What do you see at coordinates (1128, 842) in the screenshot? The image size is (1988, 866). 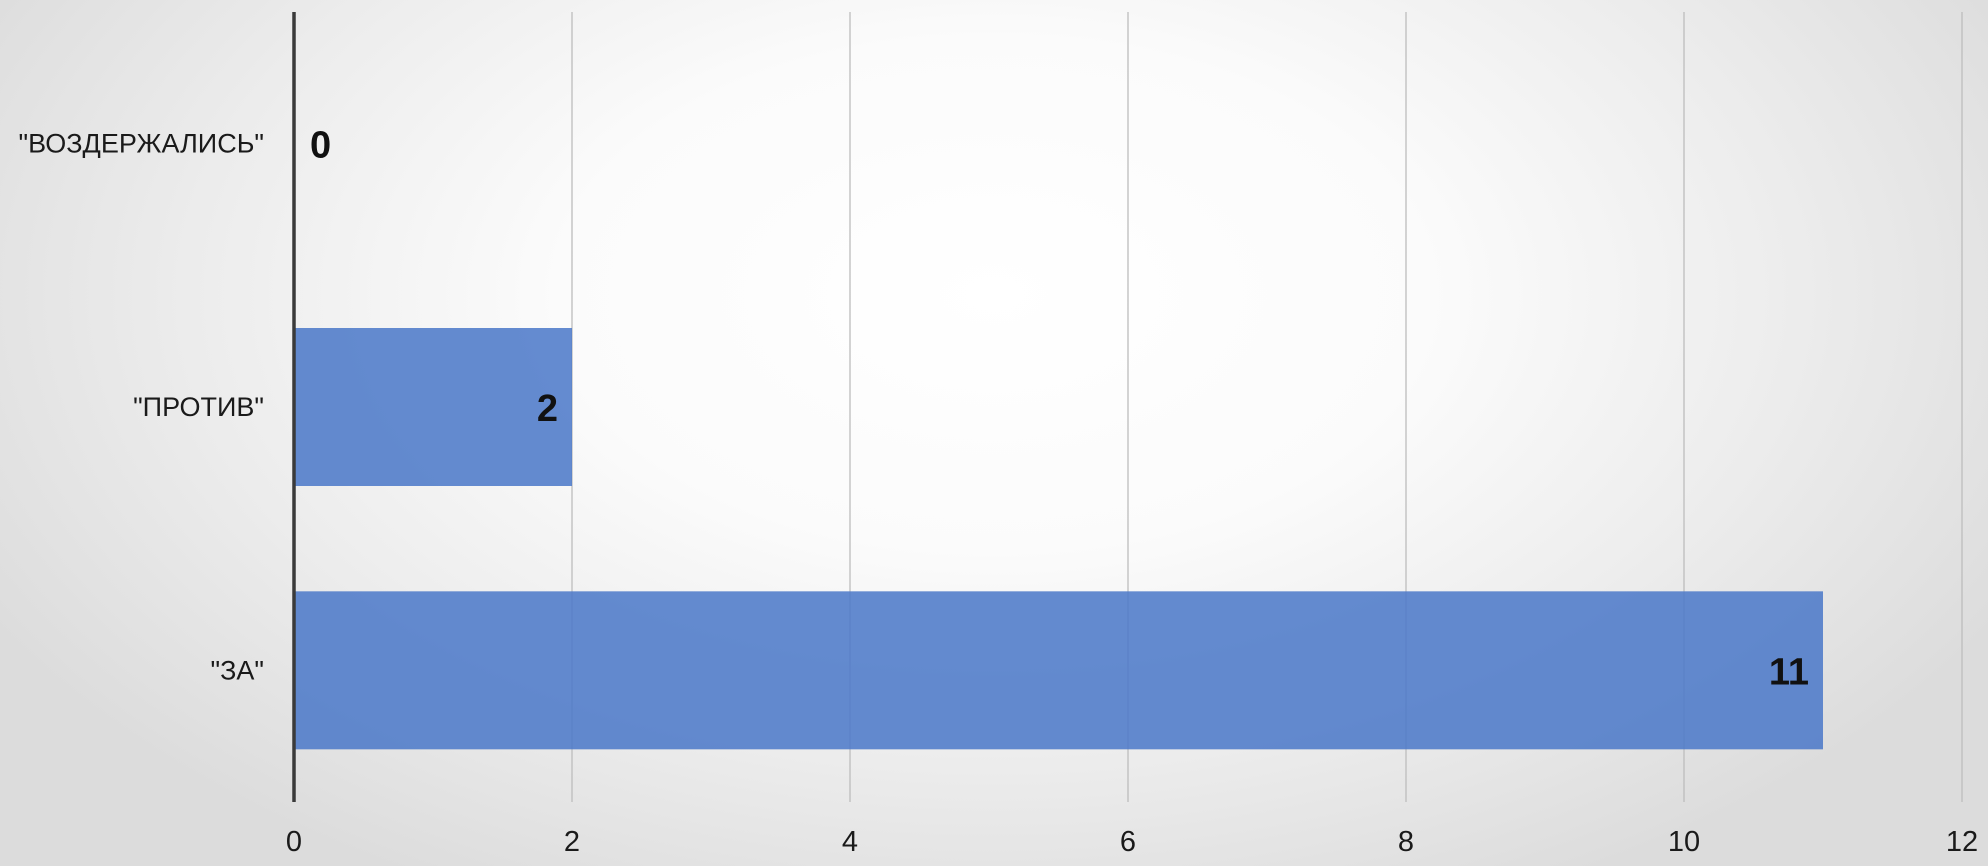 I see `x-tick-label-6: 6` at bounding box center [1128, 842].